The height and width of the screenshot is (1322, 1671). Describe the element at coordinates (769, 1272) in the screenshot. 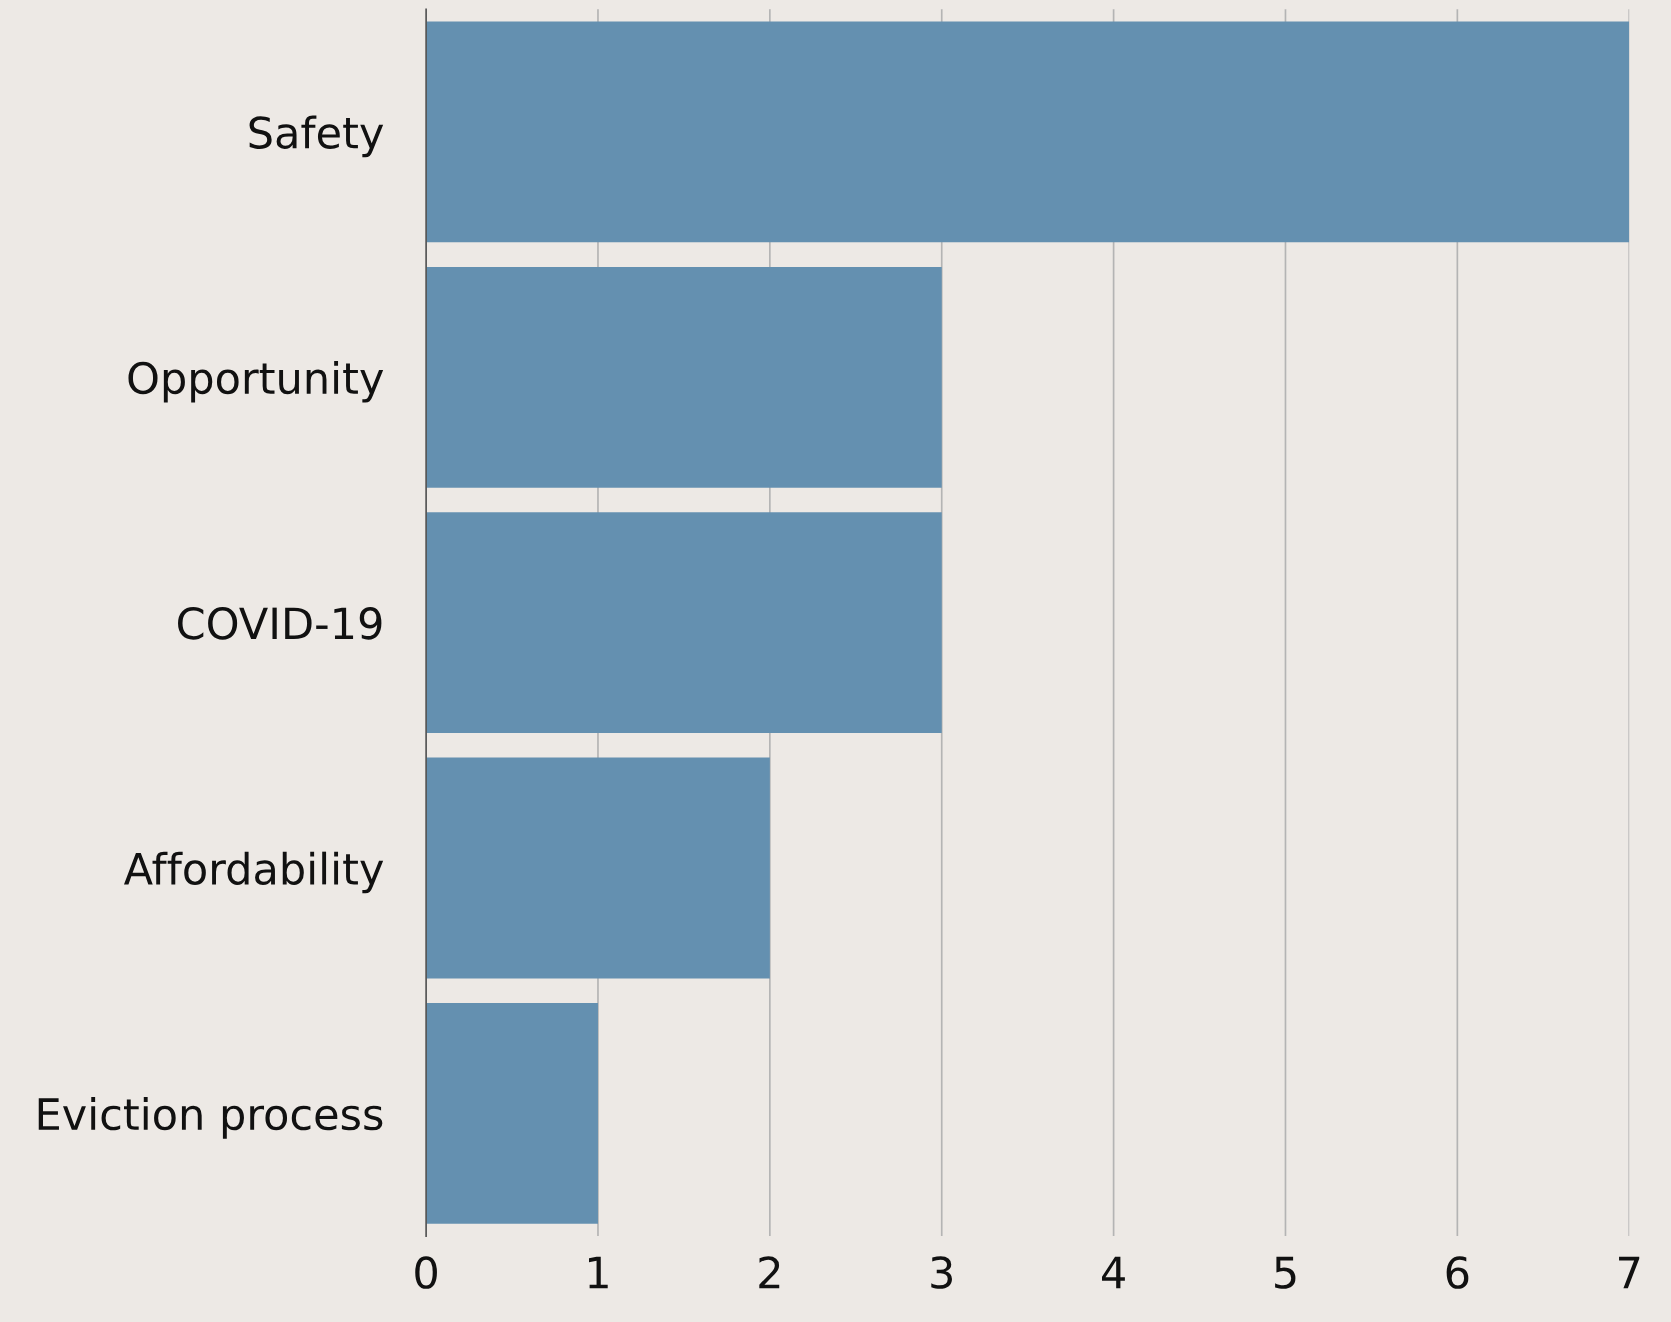

I see `x-tick-label: 2` at that location.